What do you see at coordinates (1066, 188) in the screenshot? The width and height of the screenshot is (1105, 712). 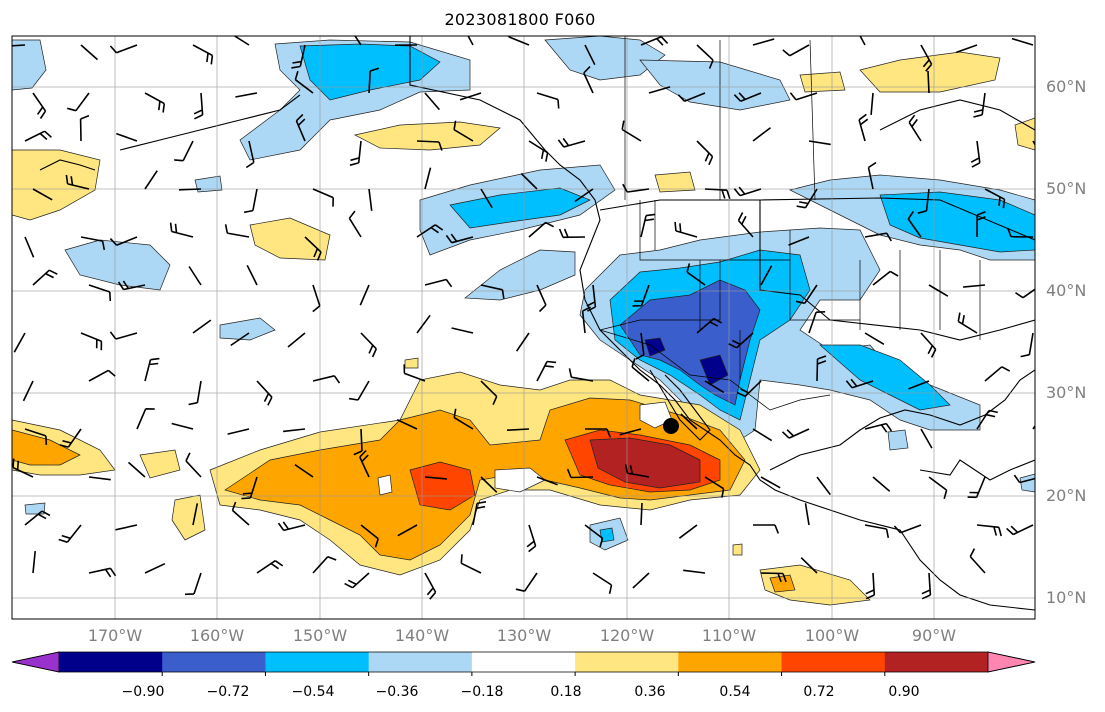 I see `lat-label-50n: 50°N` at bounding box center [1066, 188].